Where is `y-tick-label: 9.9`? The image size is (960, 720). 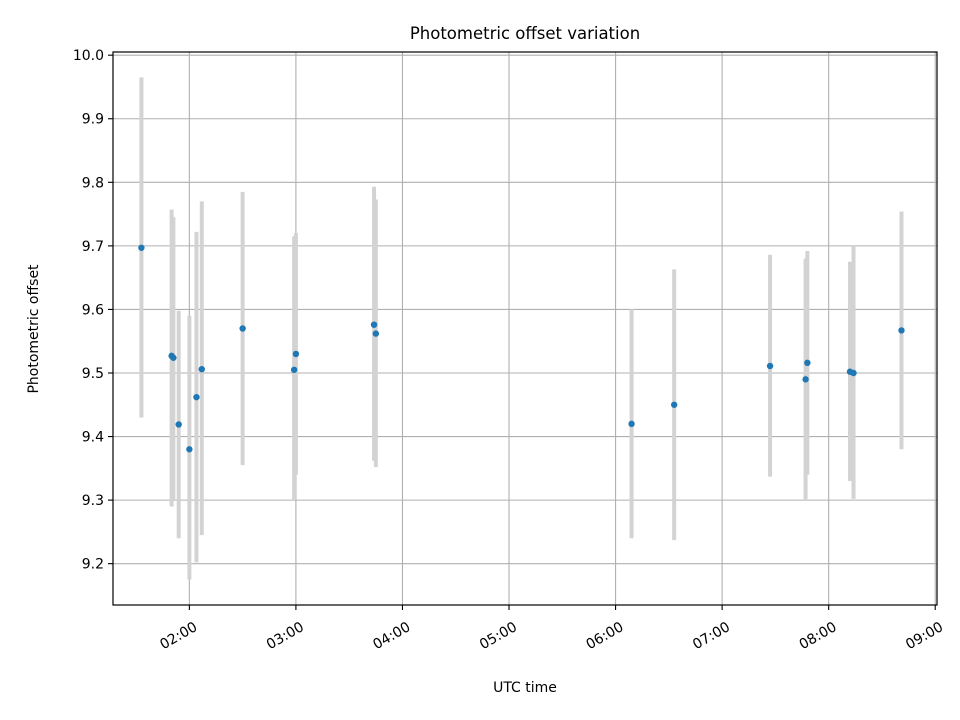 y-tick-label: 9.9 is located at coordinates (93, 120).